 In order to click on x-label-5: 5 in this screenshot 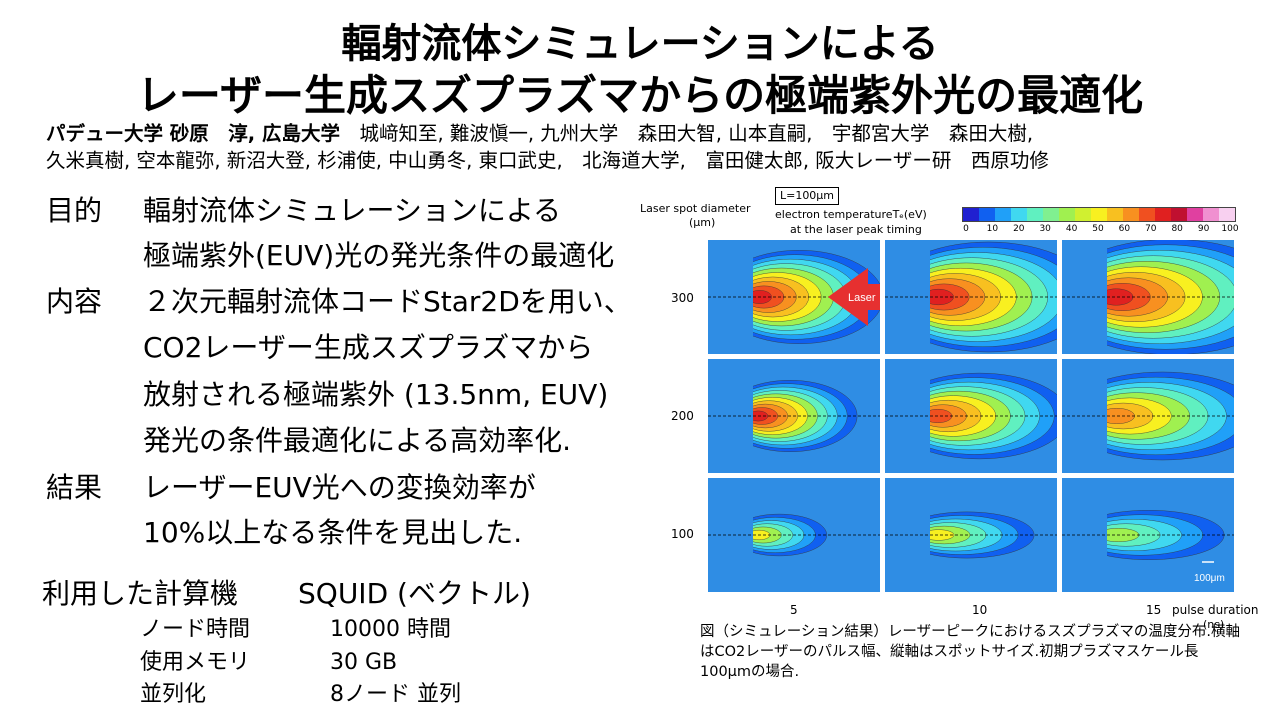, I will do `click(794, 610)`.